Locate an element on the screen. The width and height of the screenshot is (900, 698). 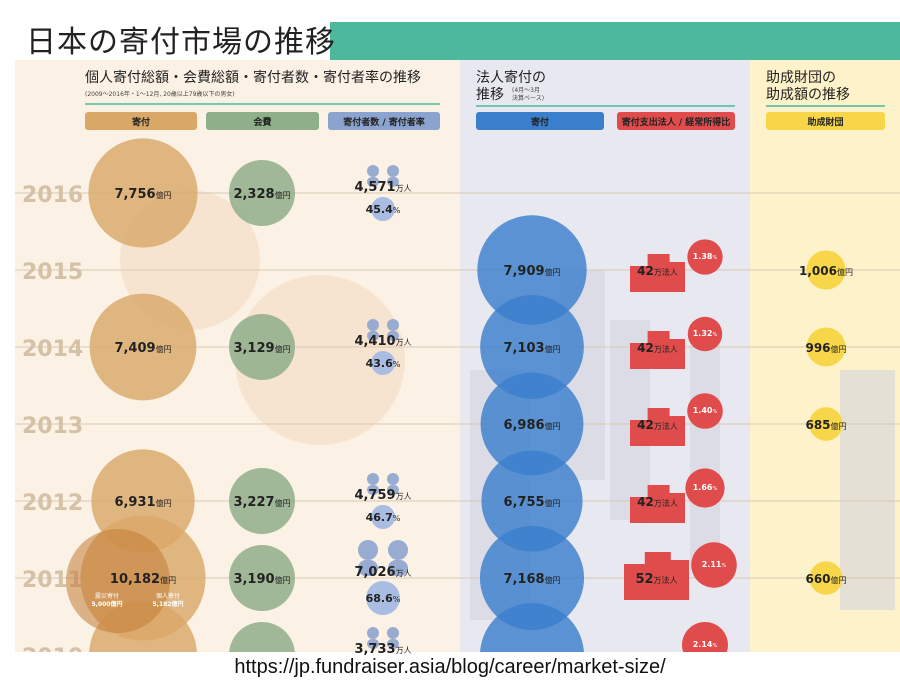
donor-rate-value: 46.7% is located at coordinates (383, 517).